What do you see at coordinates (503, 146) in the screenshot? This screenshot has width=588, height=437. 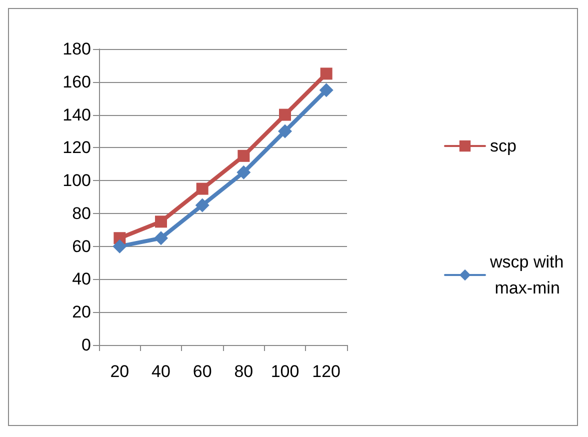 I see `legend-label: scp` at bounding box center [503, 146].